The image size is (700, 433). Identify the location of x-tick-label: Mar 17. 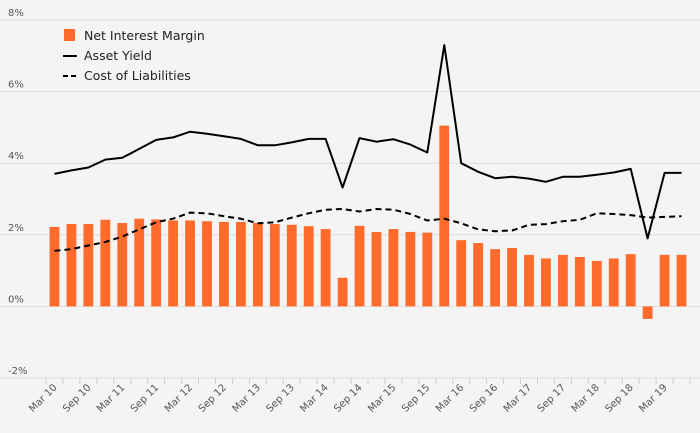
(518, 398).